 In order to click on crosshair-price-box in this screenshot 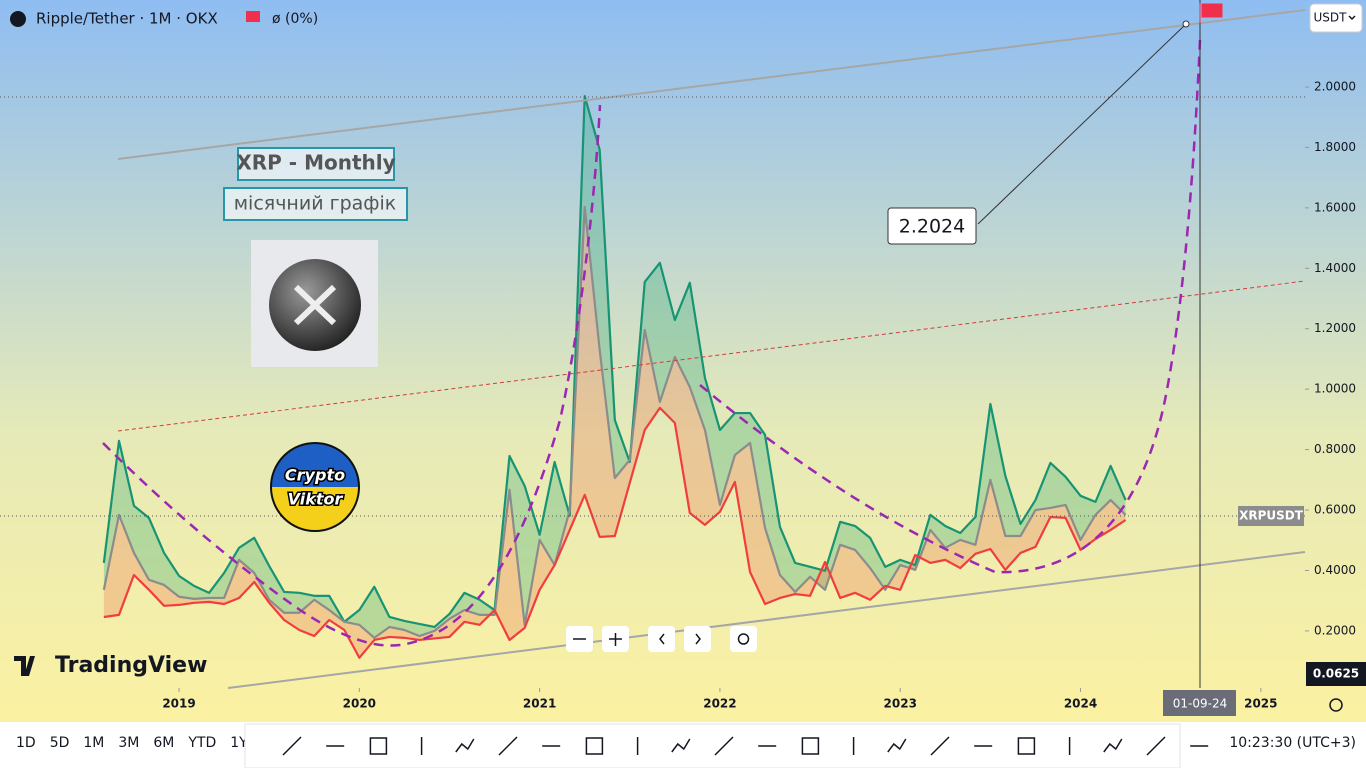, I will do `click(1336, 674)`.